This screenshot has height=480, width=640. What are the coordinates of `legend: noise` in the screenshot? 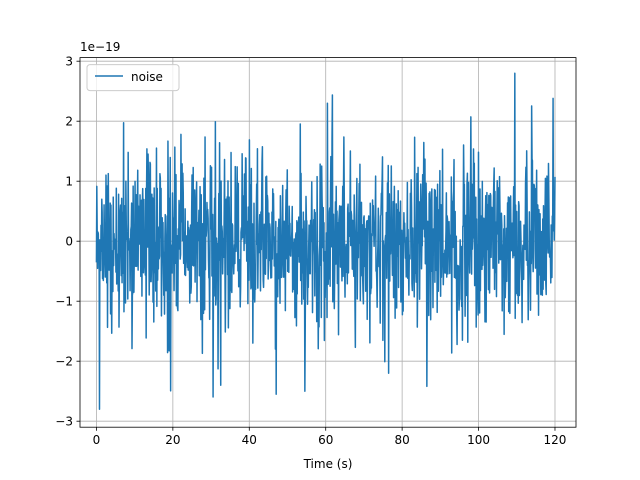 It's located at (133, 78).